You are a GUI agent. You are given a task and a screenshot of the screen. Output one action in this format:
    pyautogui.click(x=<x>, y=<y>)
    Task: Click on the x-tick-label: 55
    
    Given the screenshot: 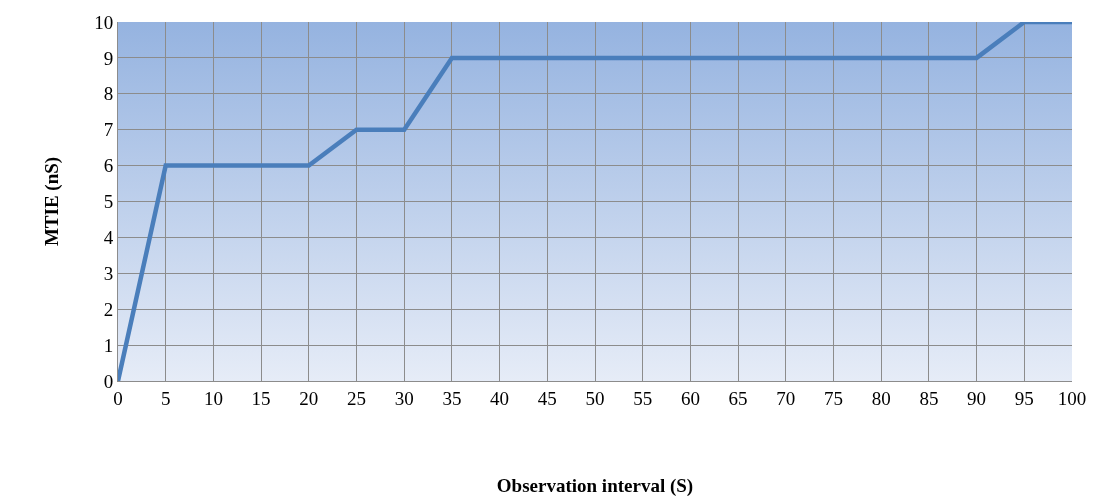 What is the action you would take?
    pyautogui.click(x=643, y=398)
    